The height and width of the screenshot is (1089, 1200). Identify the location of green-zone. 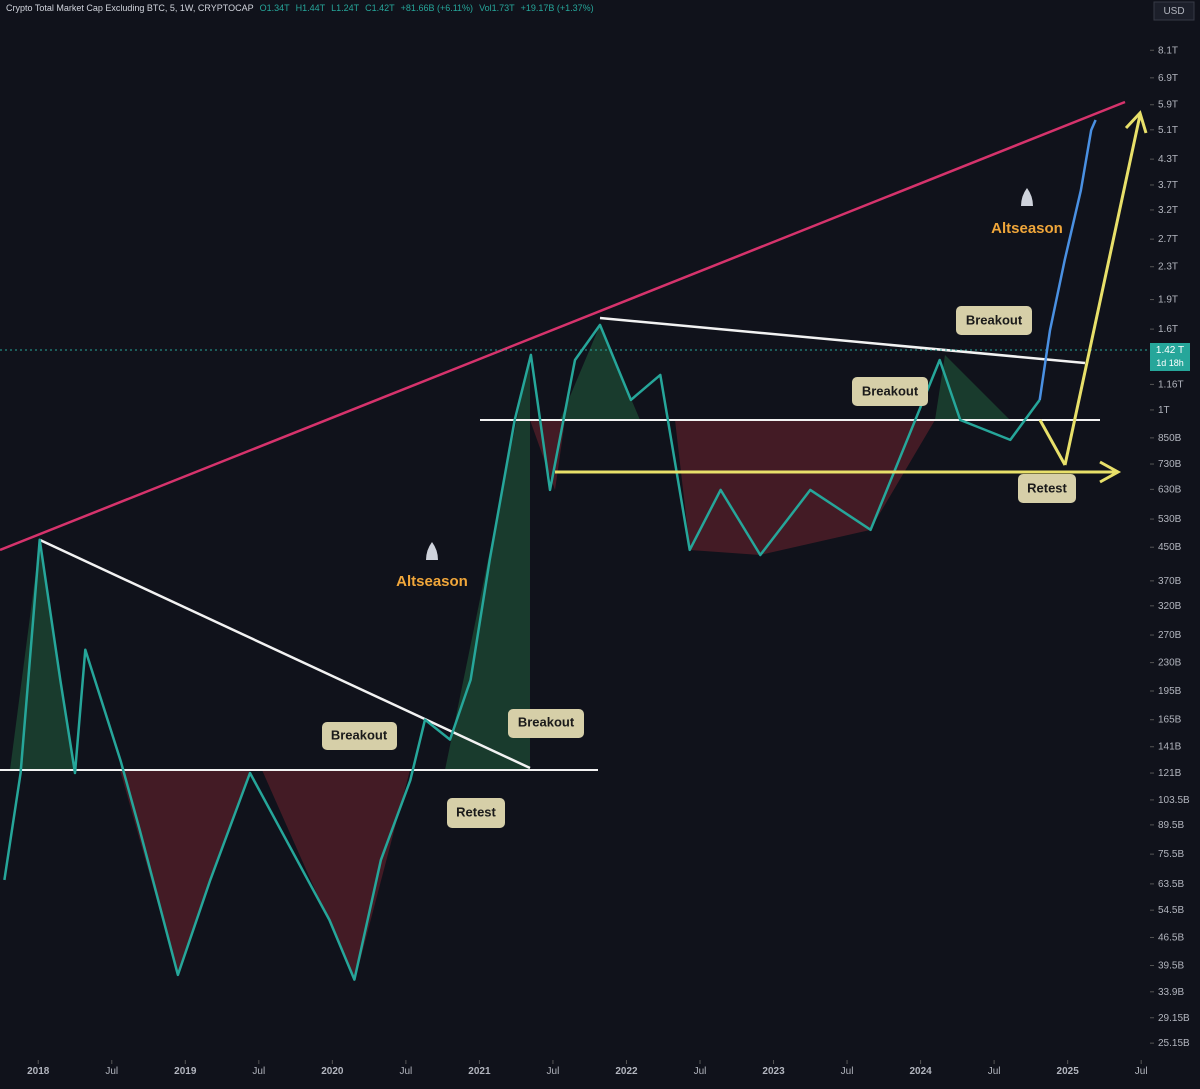
(600, 372).